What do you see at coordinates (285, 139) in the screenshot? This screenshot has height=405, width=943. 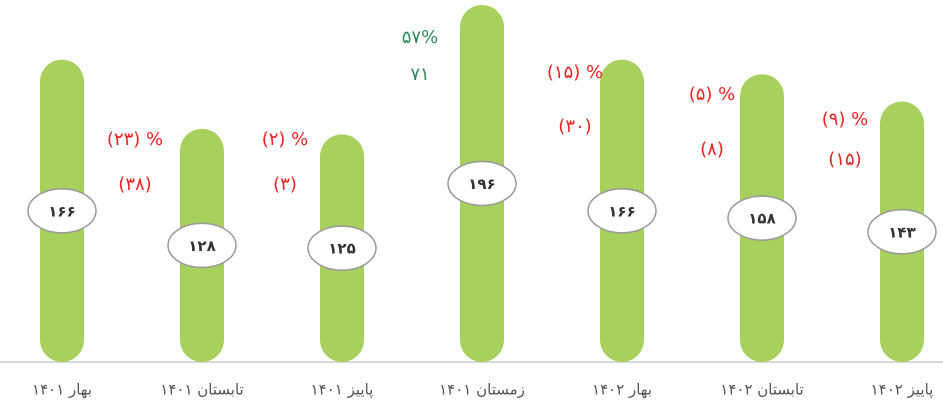 I see `change-percent: (۲) %` at bounding box center [285, 139].